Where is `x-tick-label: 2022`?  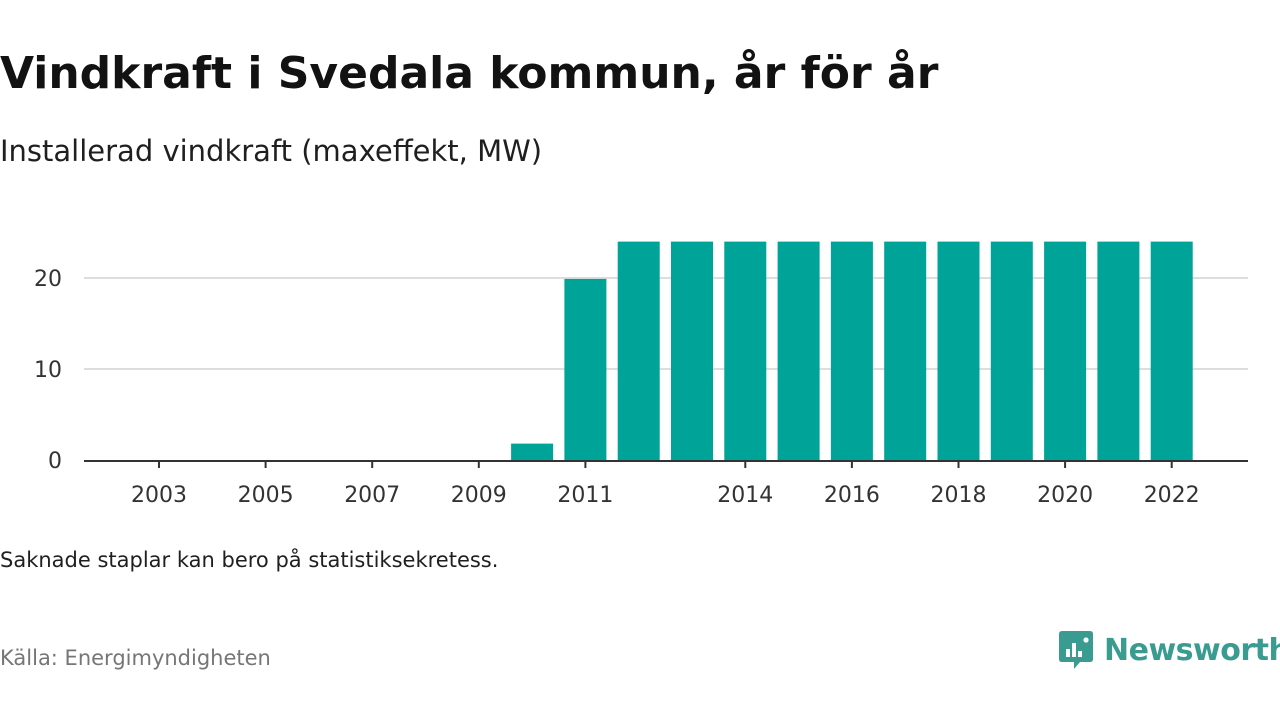
x-tick-label: 2022 is located at coordinates (1172, 495).